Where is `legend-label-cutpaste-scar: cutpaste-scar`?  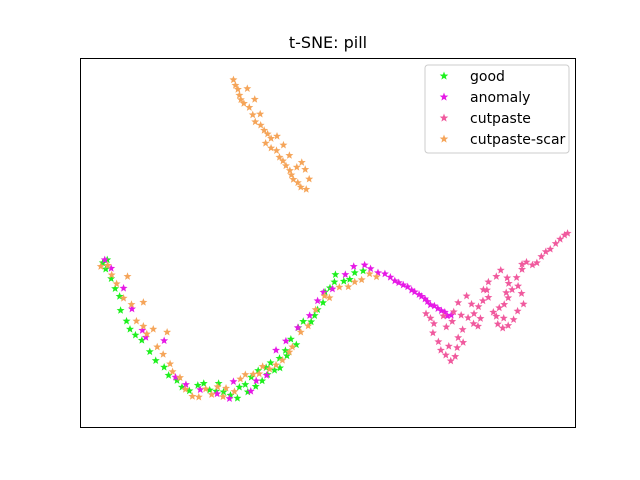
legend-label-cutpaste-scar: cutpaste-scar is located at coordinates (518, 140).